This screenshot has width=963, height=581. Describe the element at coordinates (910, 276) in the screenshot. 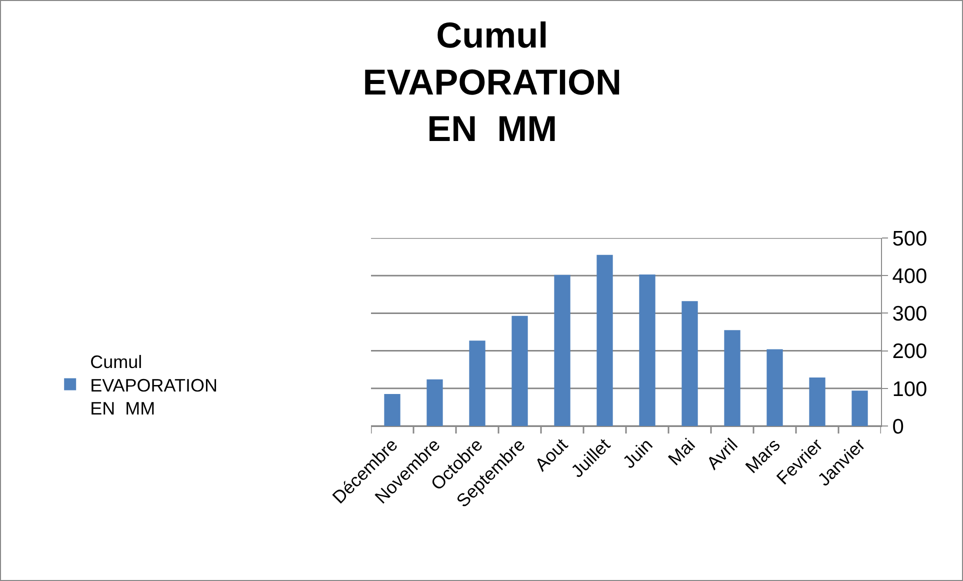

I see `y-tick-label: 400` at that location.